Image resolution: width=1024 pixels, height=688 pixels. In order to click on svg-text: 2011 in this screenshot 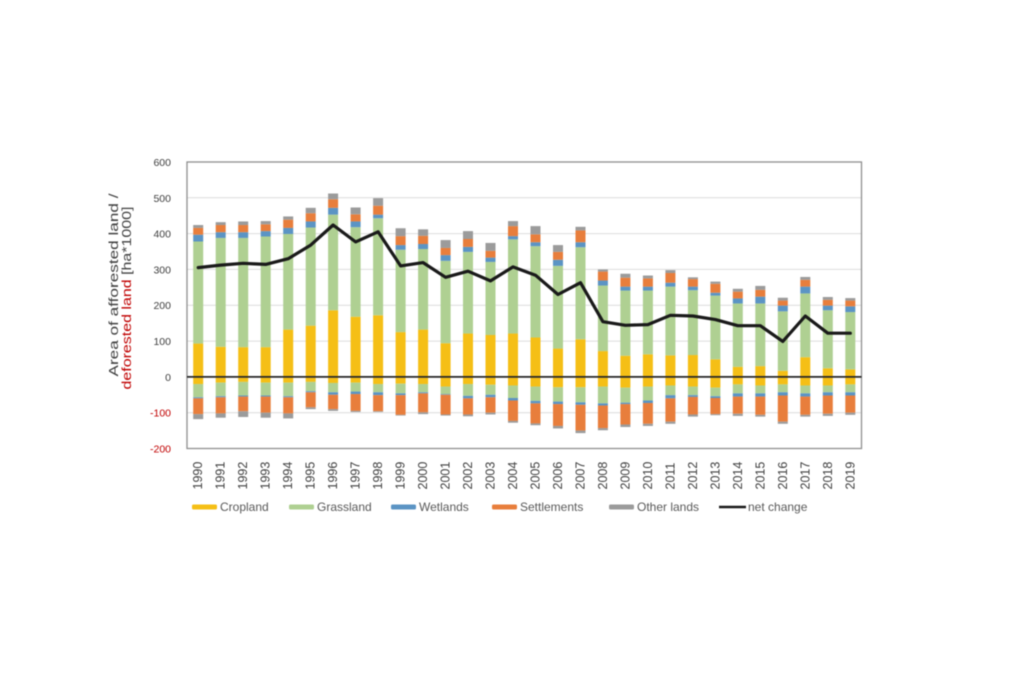, I will do `click(670, 476)`.